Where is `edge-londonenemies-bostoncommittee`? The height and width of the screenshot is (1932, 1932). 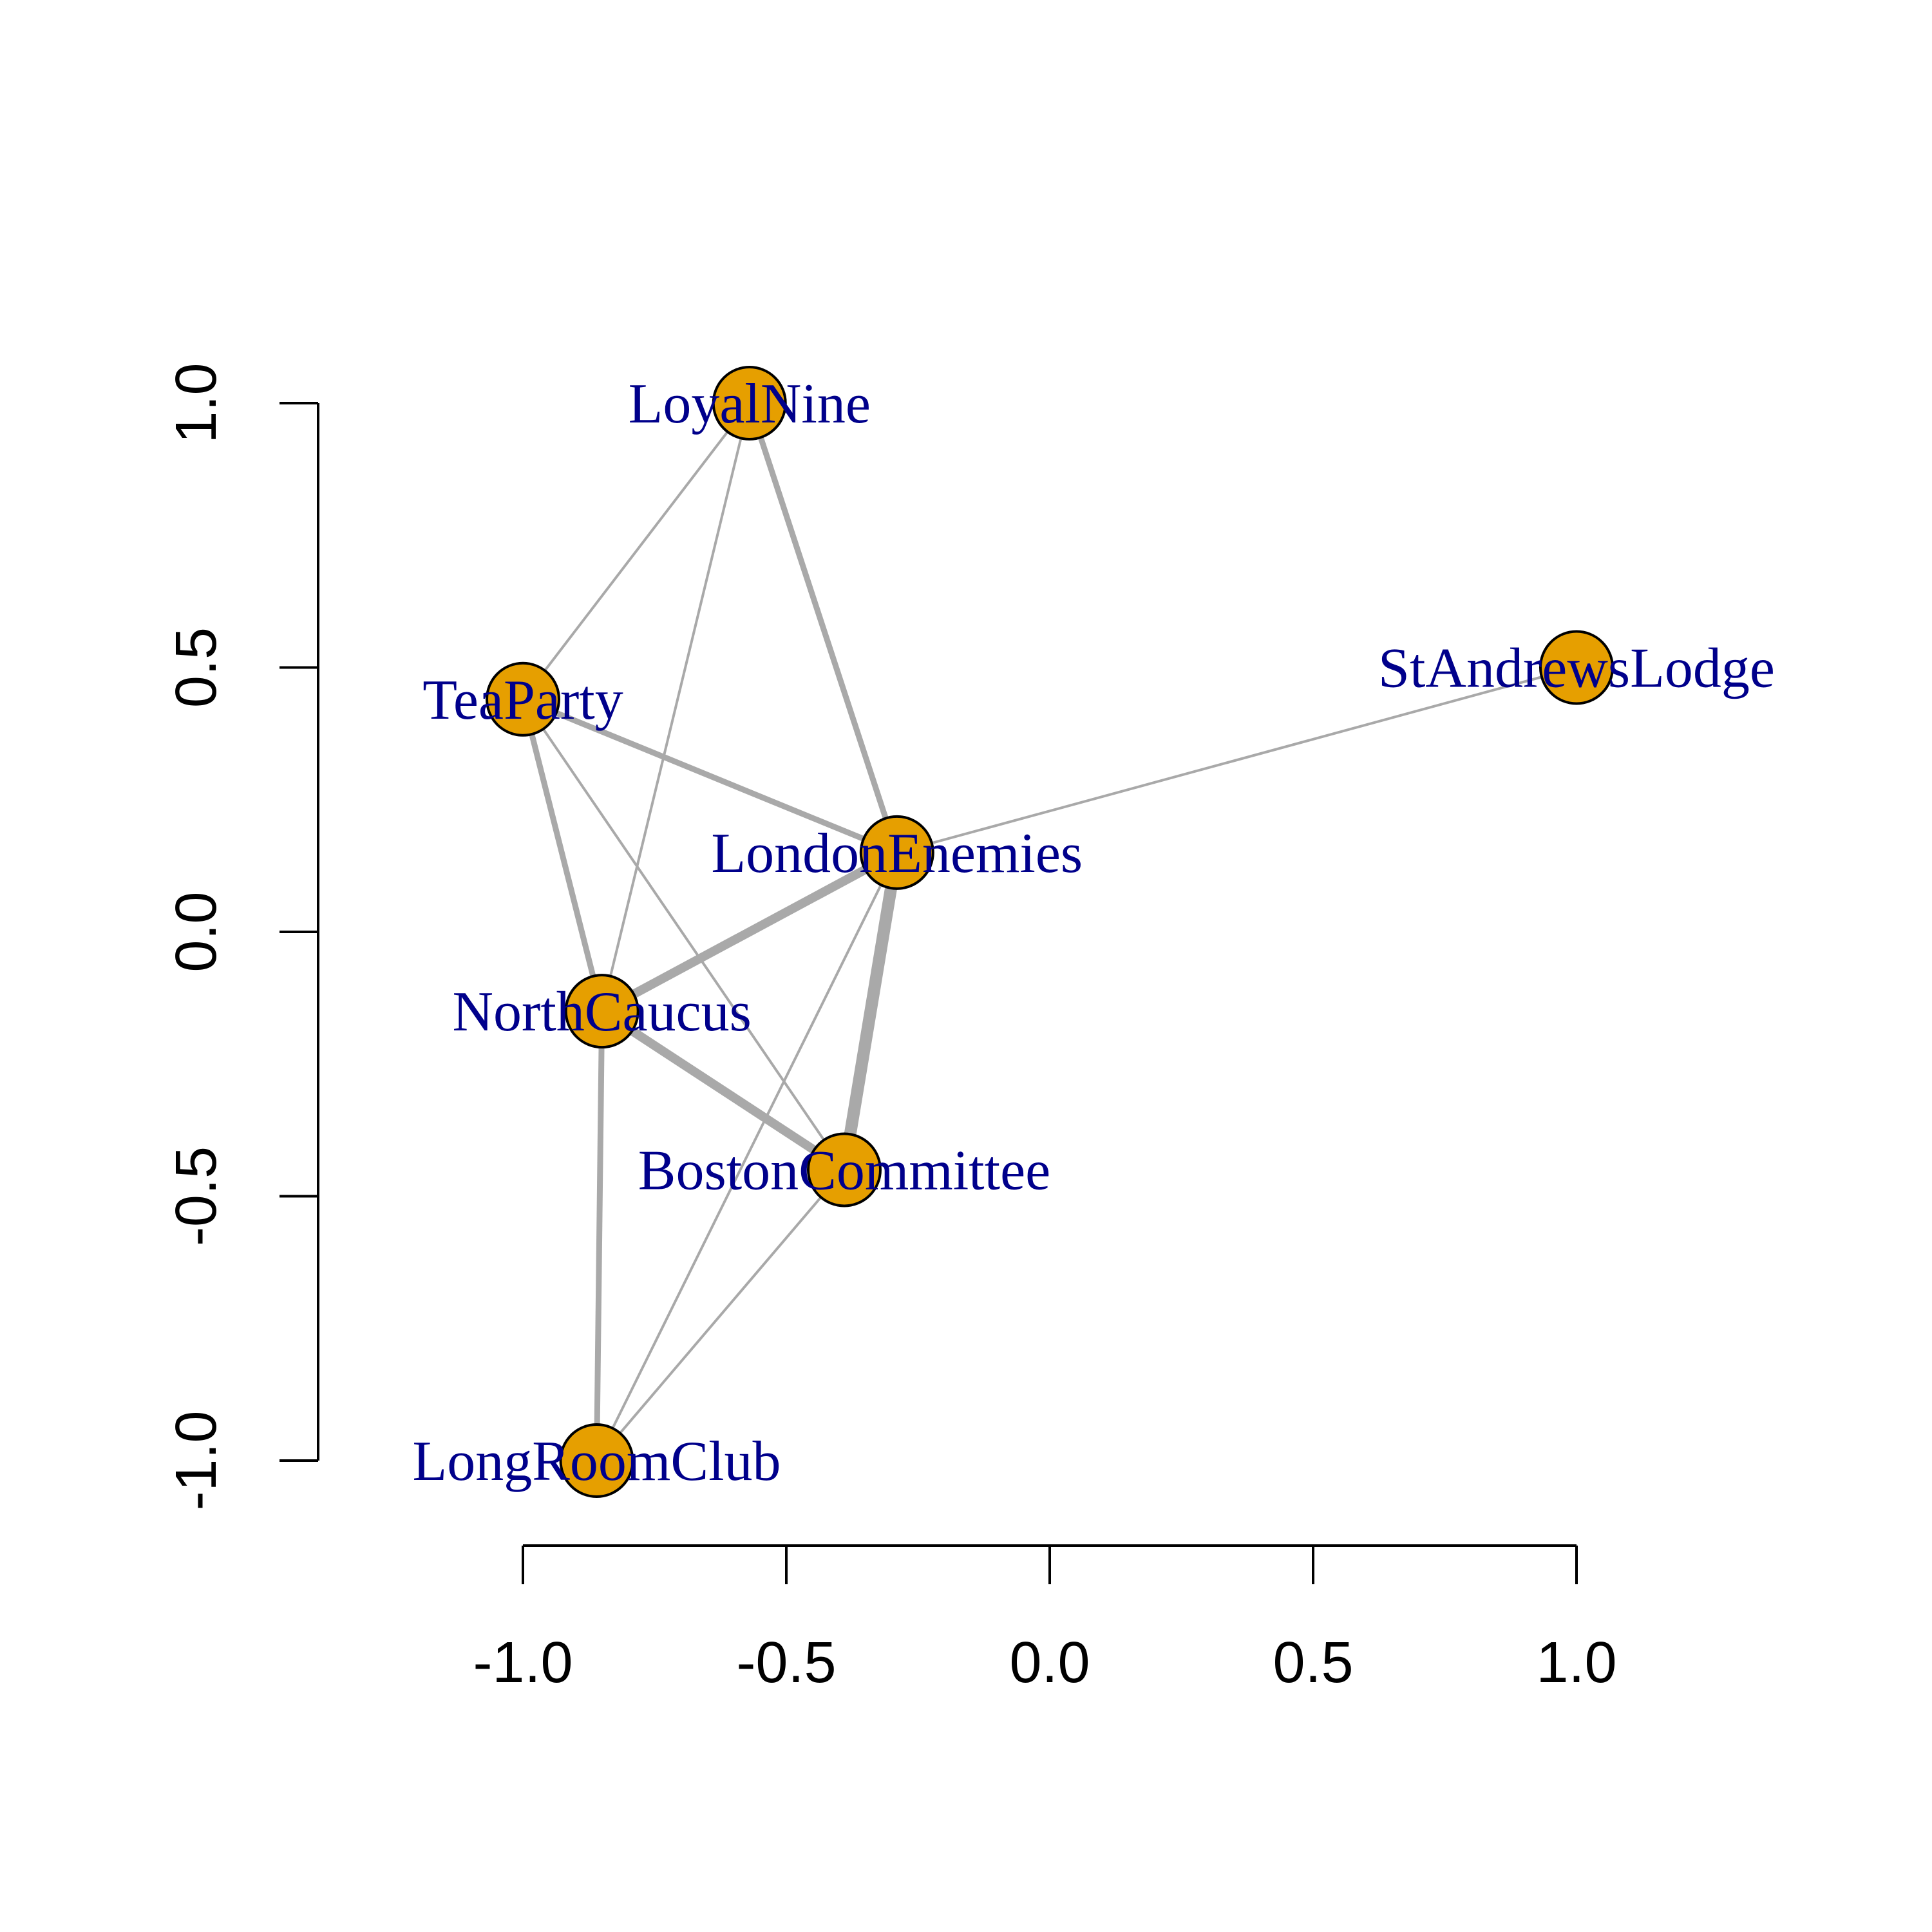 edge-londonenemies-bostoncommittee is located at coordinates (871, 1011).